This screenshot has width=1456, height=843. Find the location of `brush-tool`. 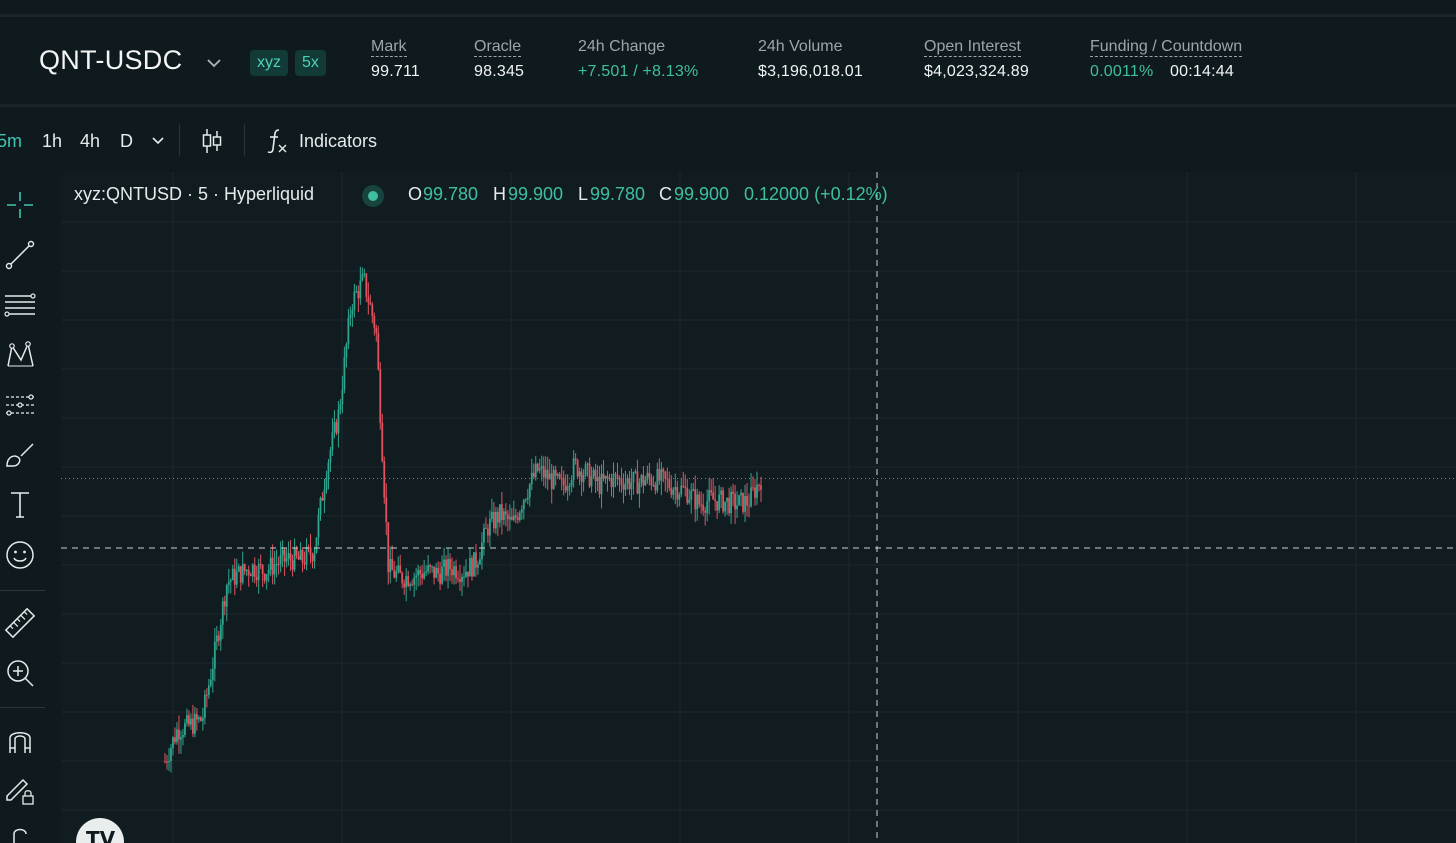

brush-tool is located at coordinates (20, 455).